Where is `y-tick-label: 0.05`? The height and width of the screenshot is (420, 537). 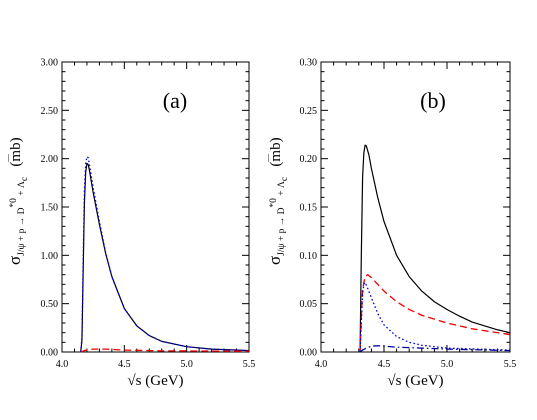
y-tick-label: 0.05 is located at coordinates (309, 304).